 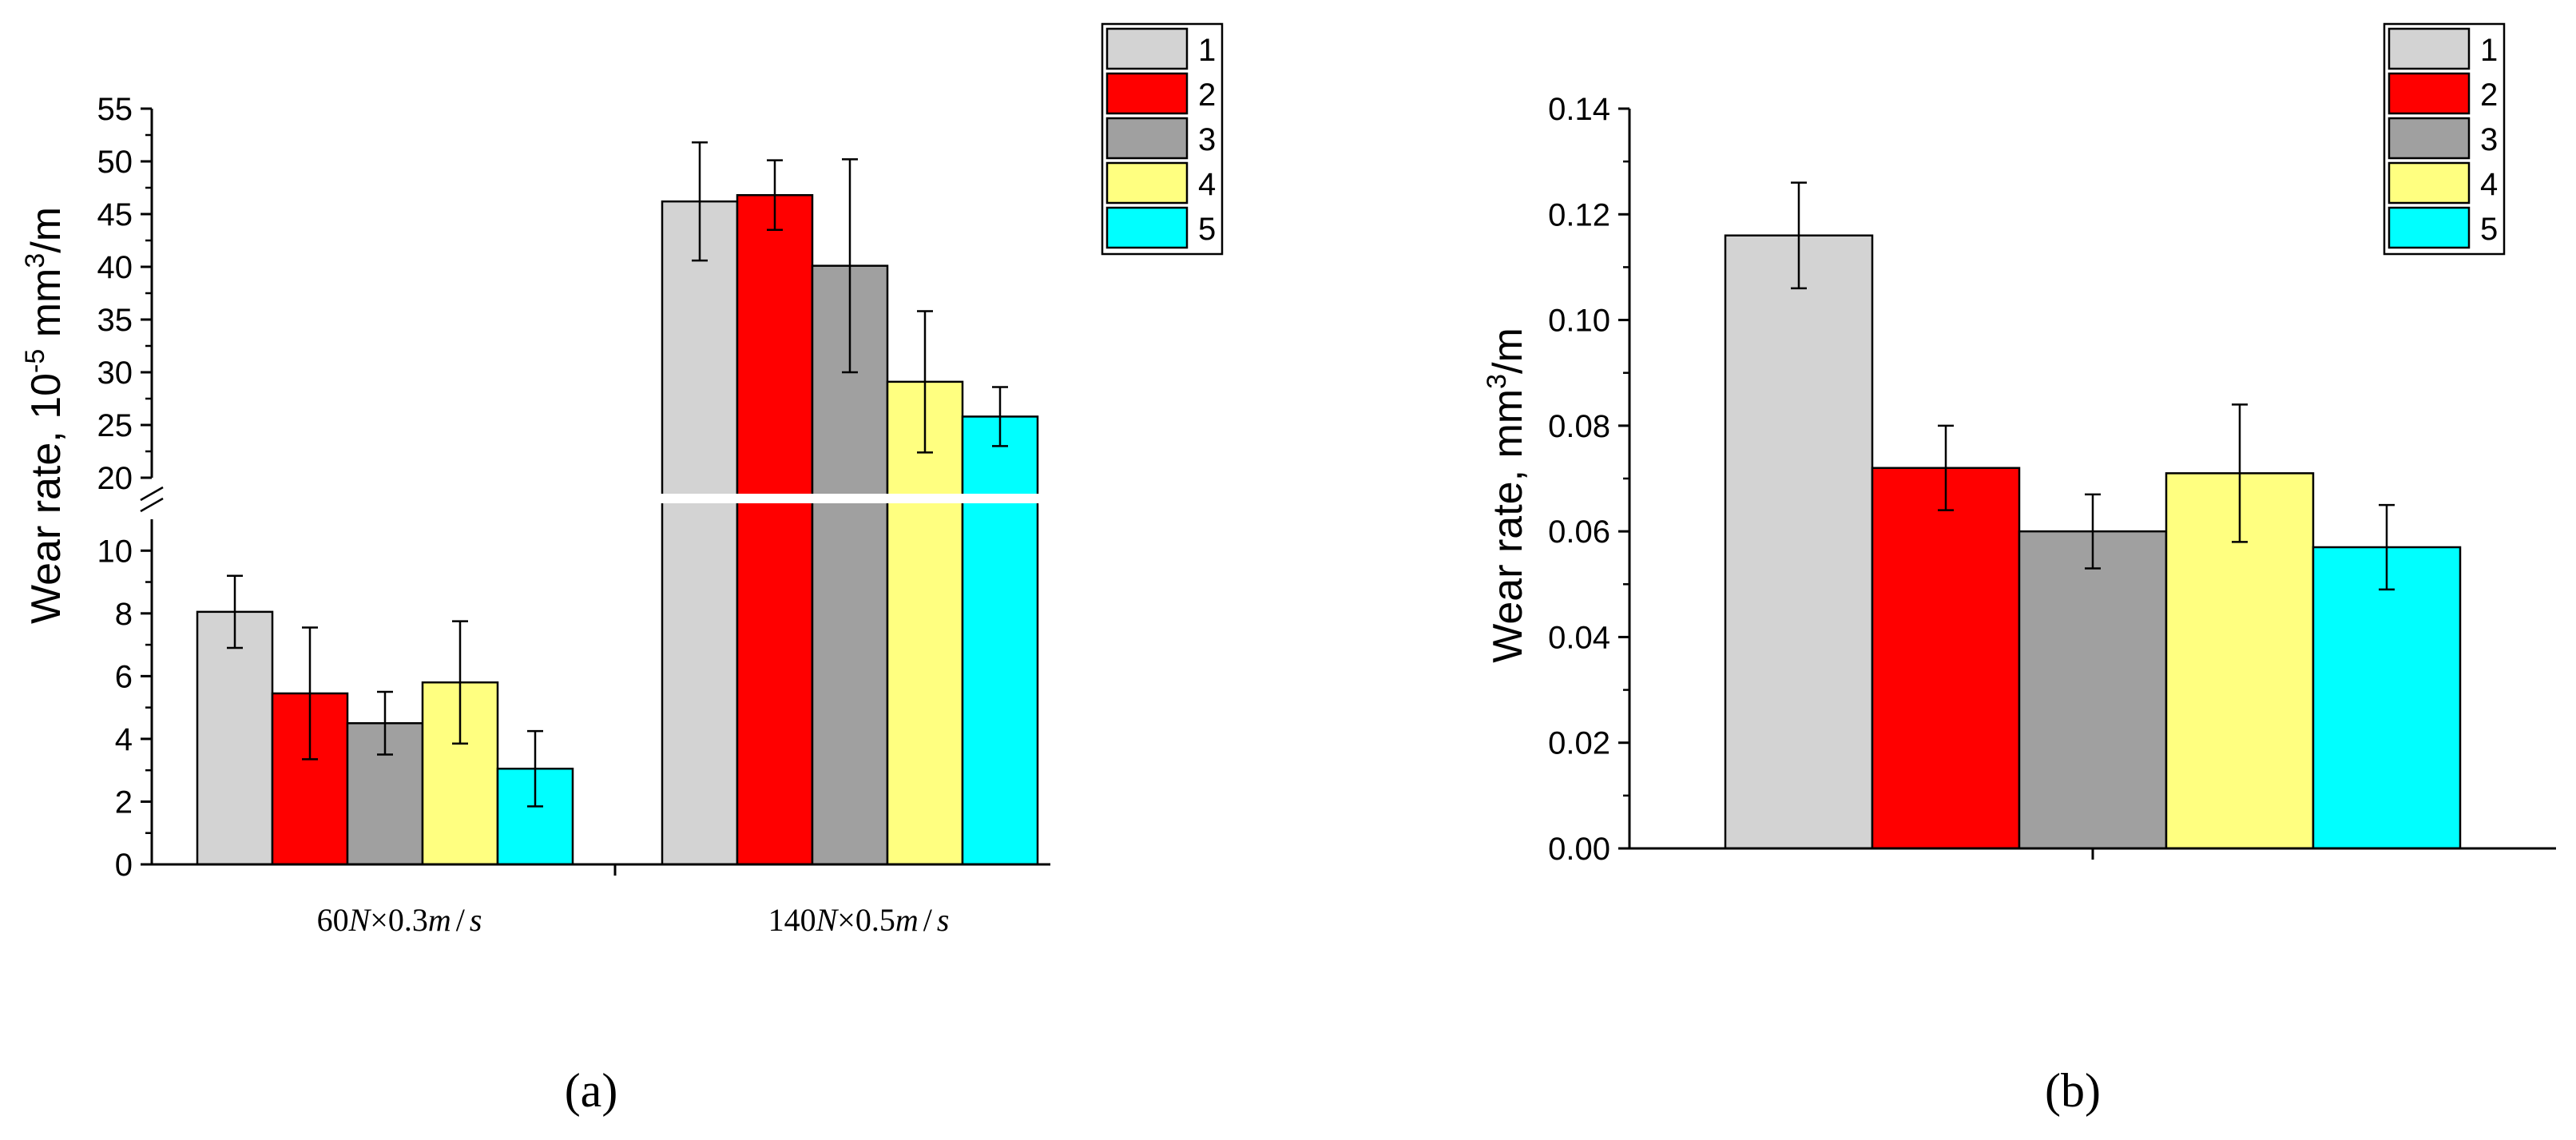 What do you see at coordinates (115, 162) in the screenshot?
I see `y-tick-label: 50` at bounding box center [115, 162].